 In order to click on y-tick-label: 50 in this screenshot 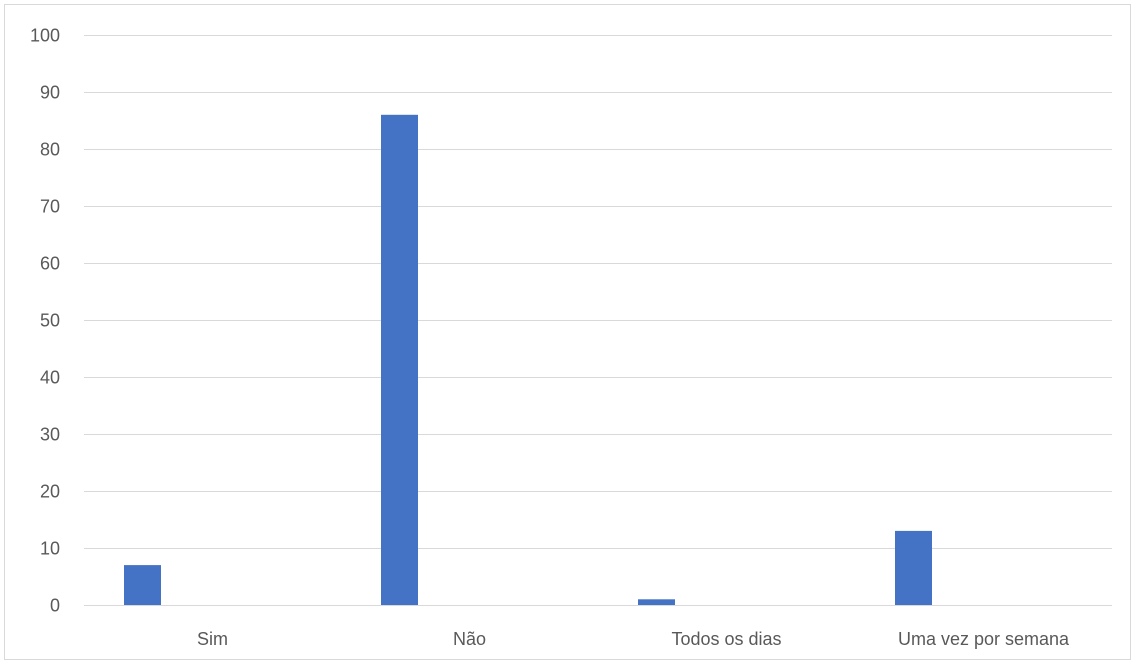, I will do `click(50, 321)`.